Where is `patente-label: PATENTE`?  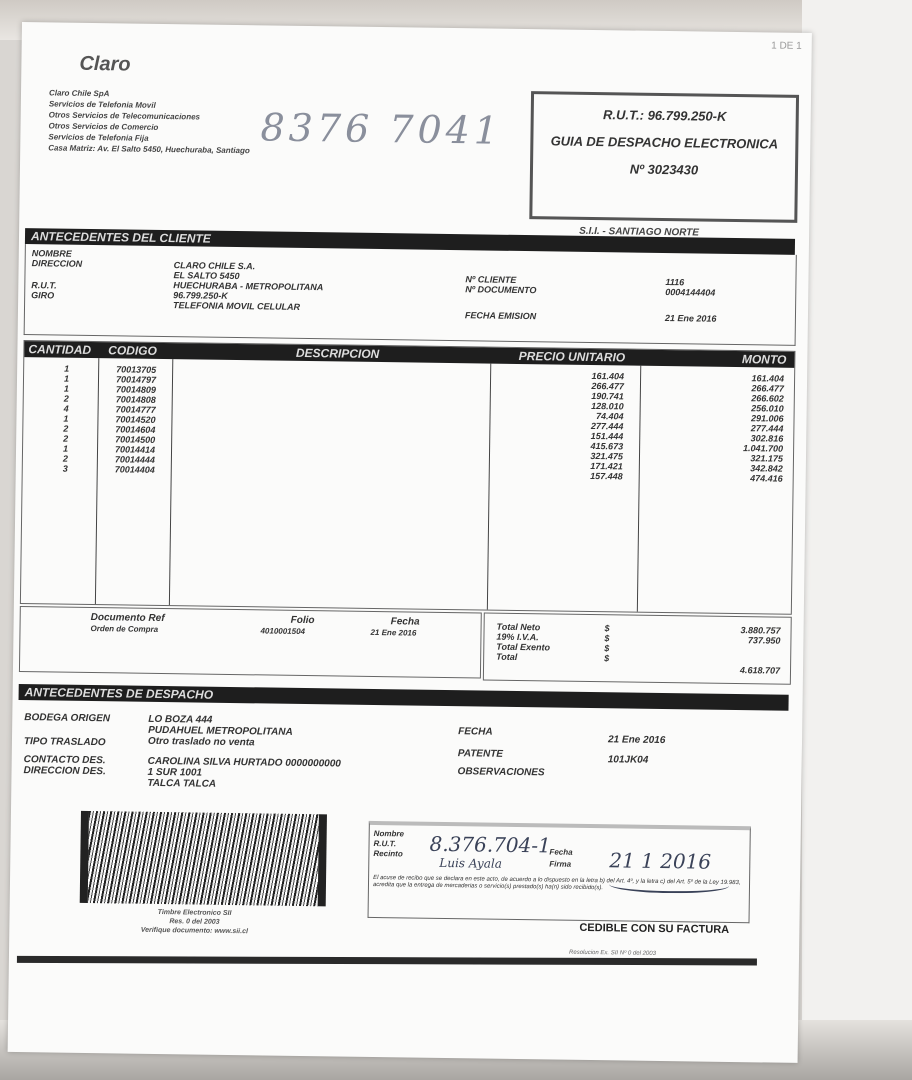
patente-label: PATENTE is located at coordinates (480, 754).